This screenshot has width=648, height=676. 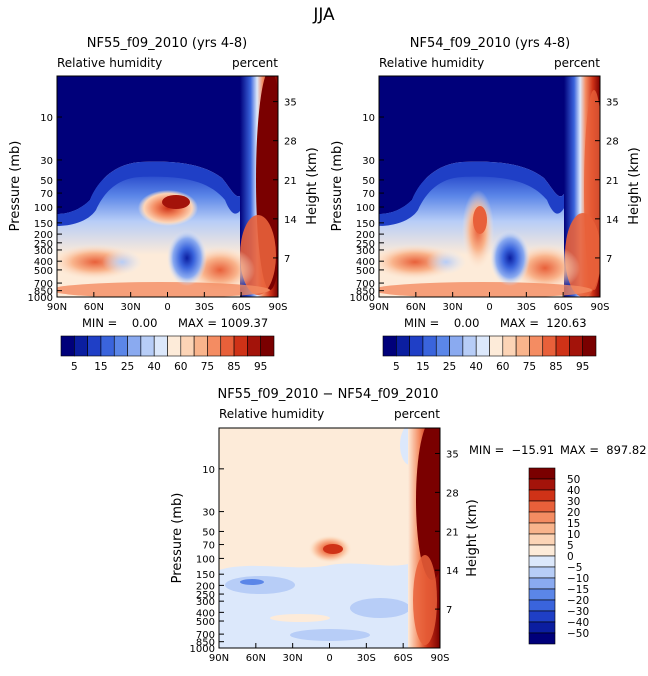 I want to click on colorbar-label: 85, so click(x=555, y=367).